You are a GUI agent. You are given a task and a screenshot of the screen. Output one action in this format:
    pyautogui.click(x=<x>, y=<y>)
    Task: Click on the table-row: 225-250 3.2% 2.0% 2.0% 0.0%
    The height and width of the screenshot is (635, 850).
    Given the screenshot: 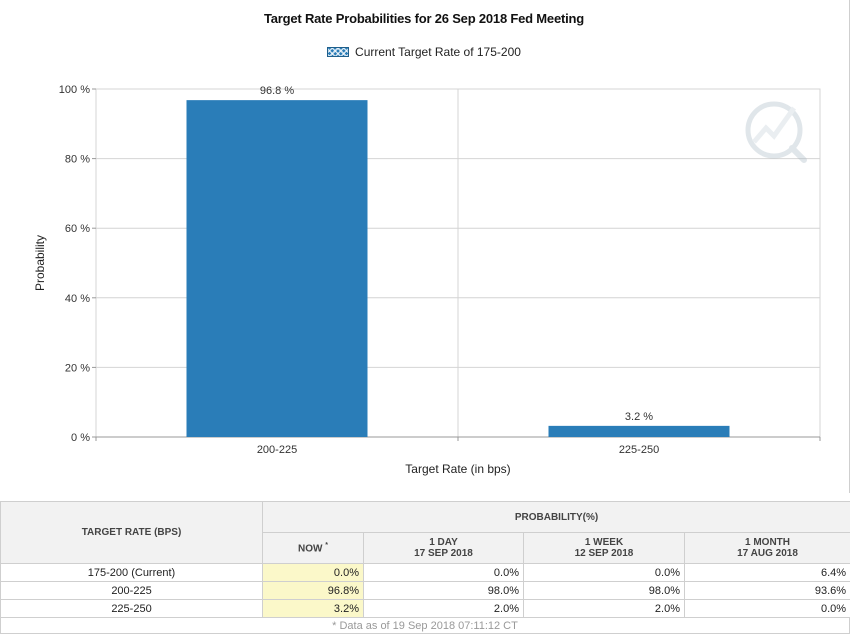 What is the action you would take?
    pyautogui.click(x=425, y=608)
    